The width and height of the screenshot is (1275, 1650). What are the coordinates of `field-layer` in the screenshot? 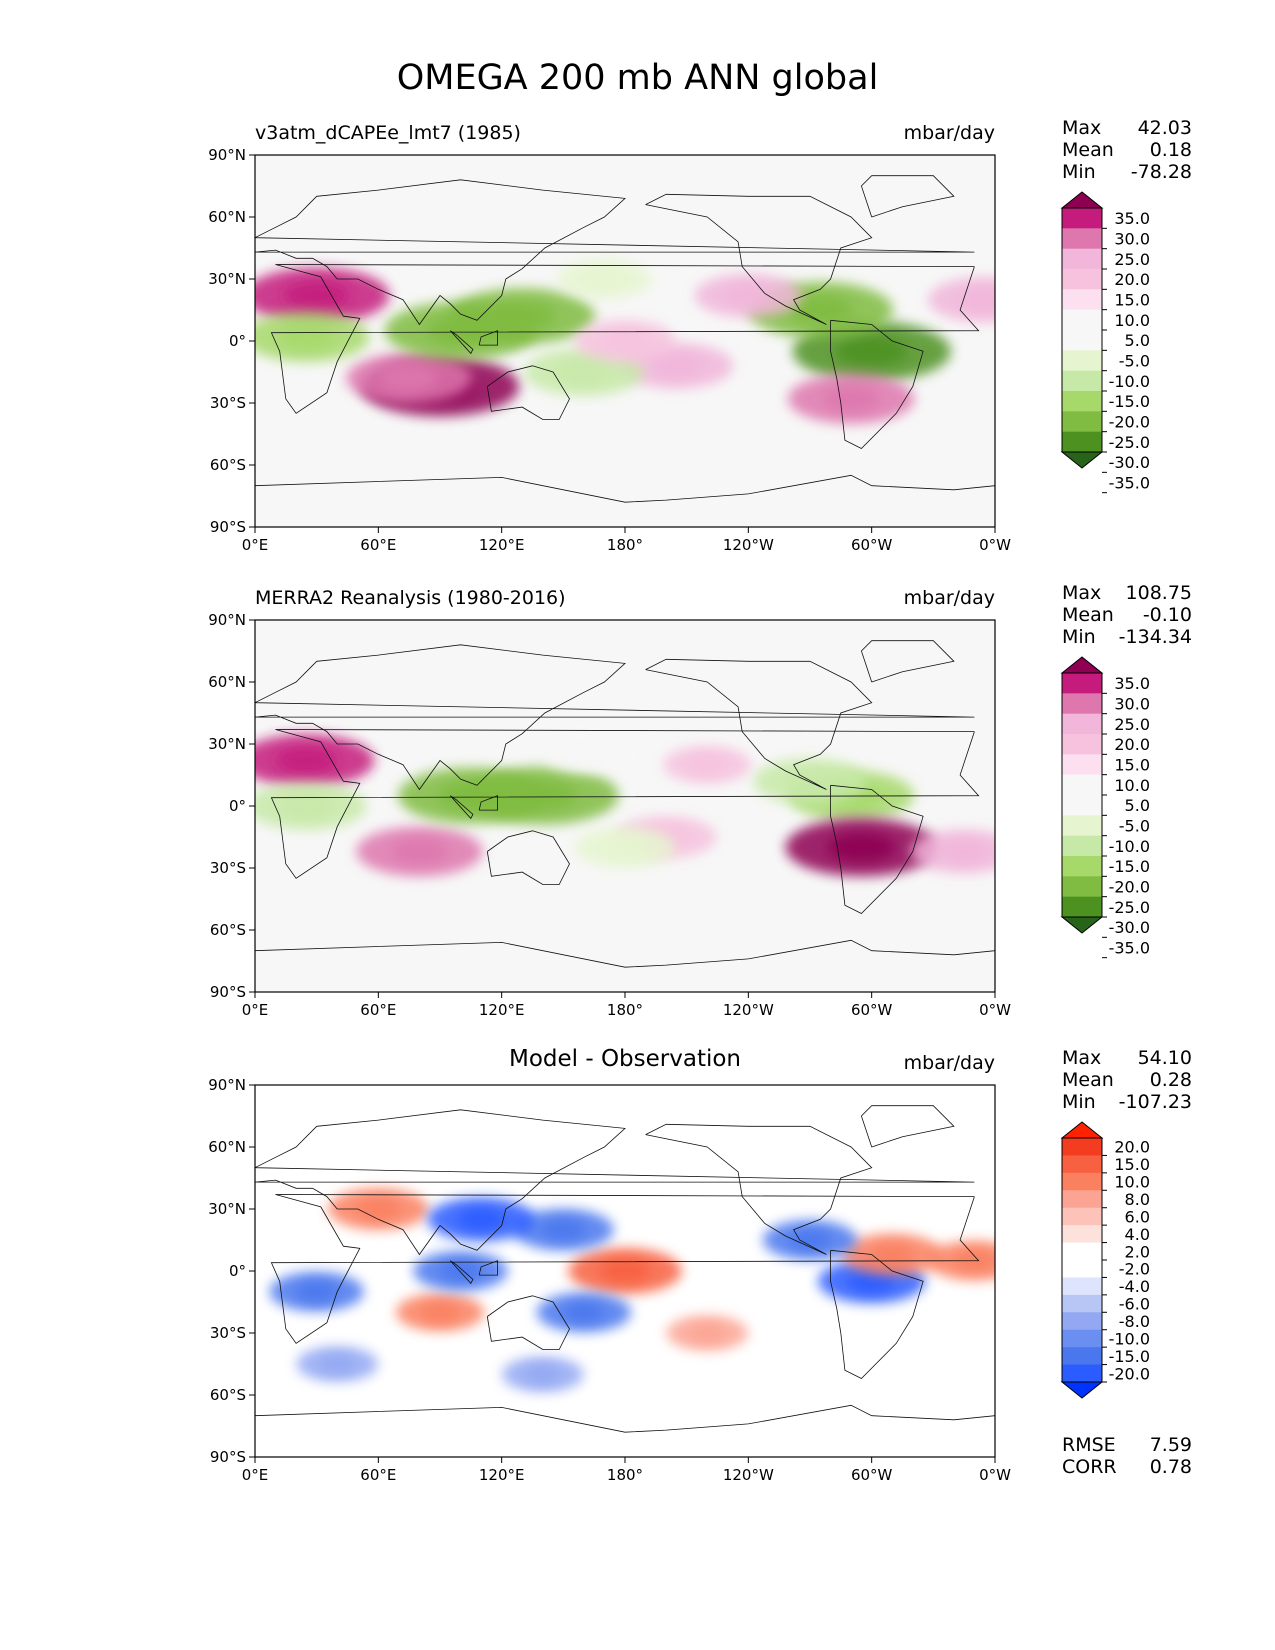 It's located at (625, 339).